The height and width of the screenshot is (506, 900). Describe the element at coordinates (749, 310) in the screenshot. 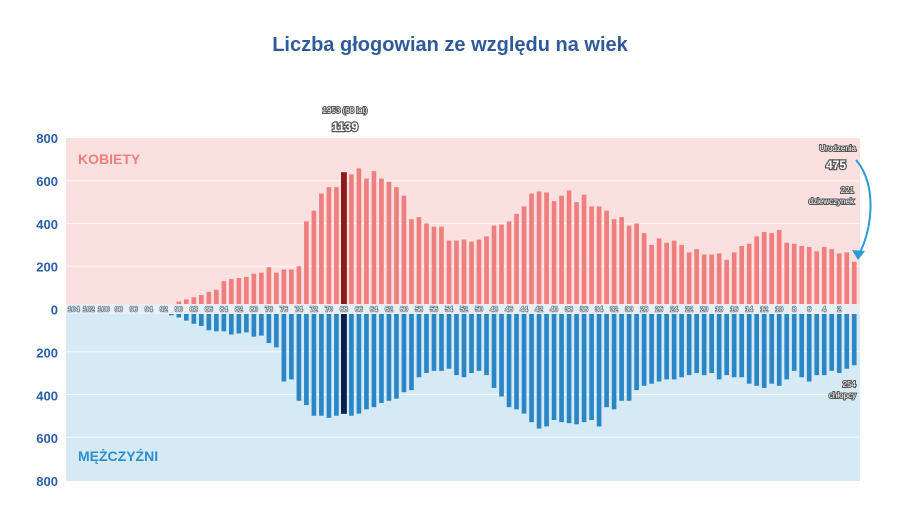

I see `x-tick-label: 14` at that location.